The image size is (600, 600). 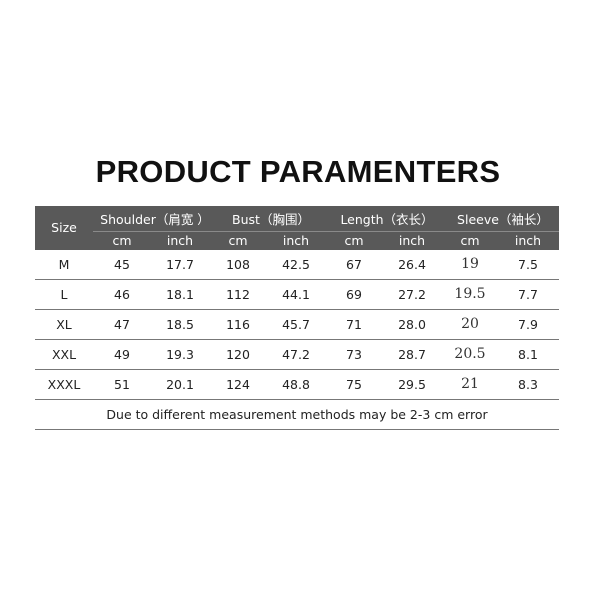 What do you see at coordinates (412, 294) in the screenshot?
I see `value-cell: 27.2` at bounding box center [412, 294].